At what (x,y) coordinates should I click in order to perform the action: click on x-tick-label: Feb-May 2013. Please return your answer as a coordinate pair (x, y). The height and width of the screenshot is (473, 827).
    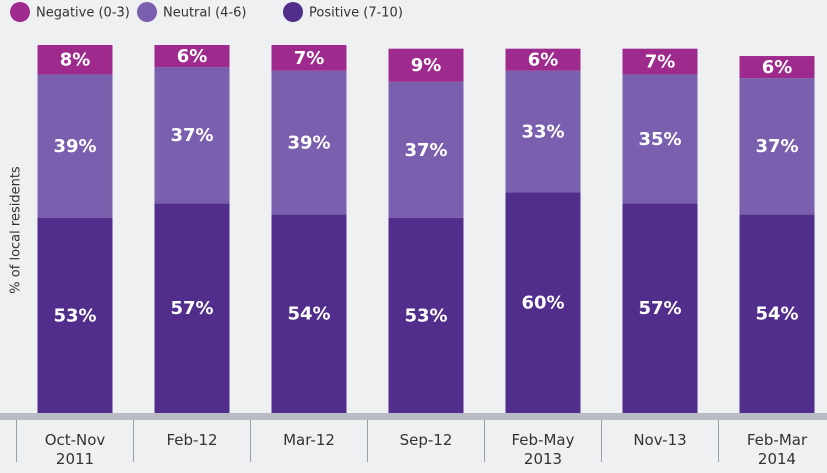
    Looking at the image, I should click on (543, 449).